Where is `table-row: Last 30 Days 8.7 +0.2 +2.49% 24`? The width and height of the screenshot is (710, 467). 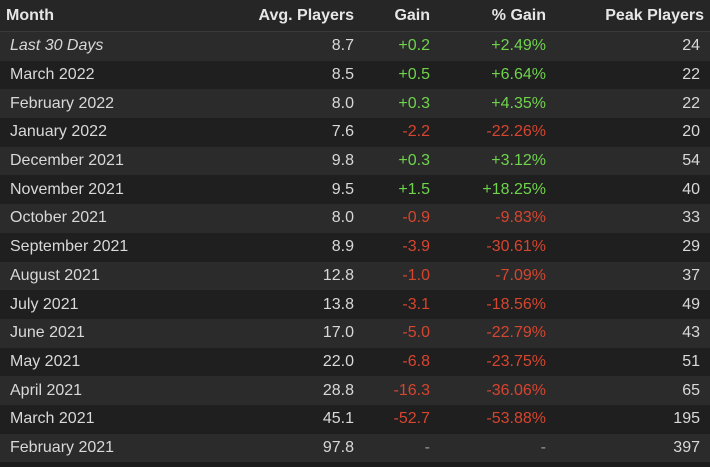 table-row: Last 30 Days 8.7 +0.2 +2.49% 24 is located at coordinates (355, 46).